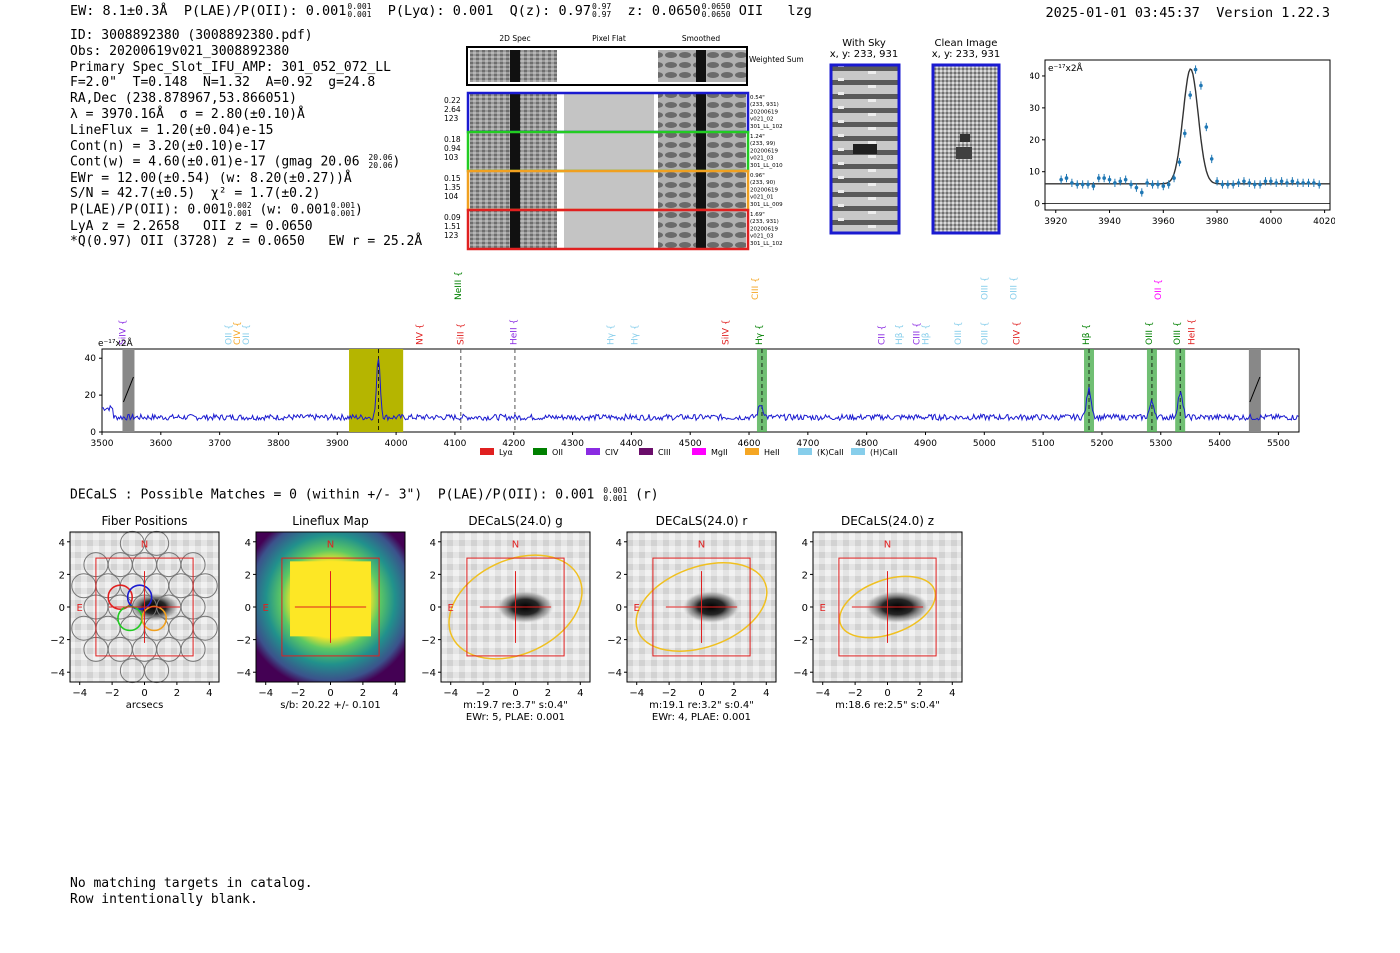  What do you see at coordinates (726, 332) in the screenshot?
I see `line-label: SiIV {` at bounding box center [726, 332].